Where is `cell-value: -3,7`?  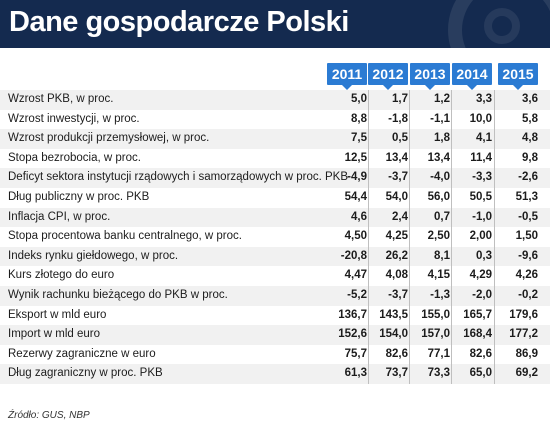 cell-value: -3,7 is located at coordinates (398, 177).